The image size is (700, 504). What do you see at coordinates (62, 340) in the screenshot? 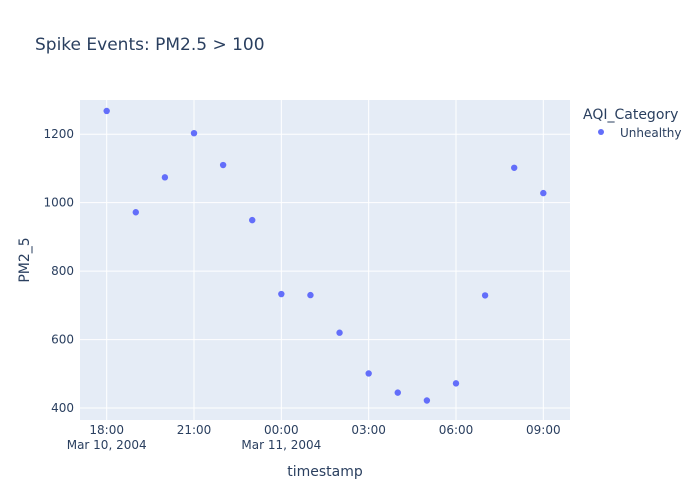
I see `y-tick-label: 600` at bounding box center [62, 340].